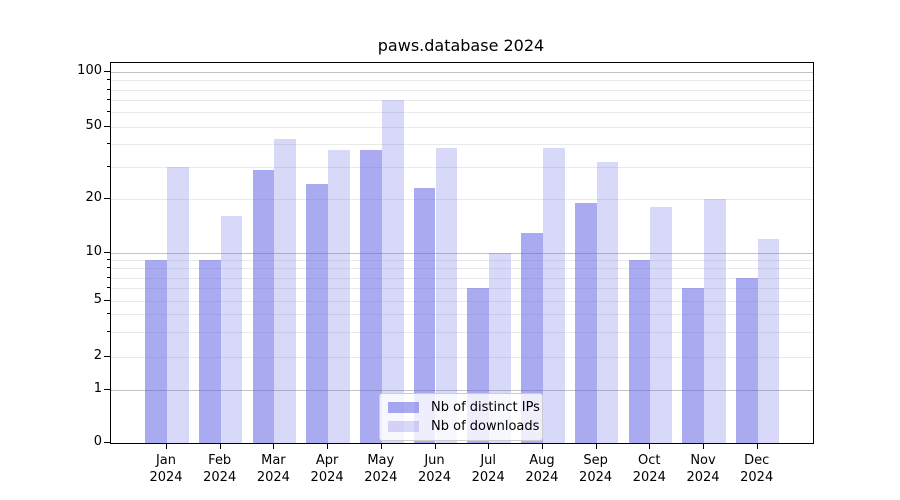 The height and width of the screenshot is (500, 900). I want to click on bar-downloads-may, so click(392, 271).